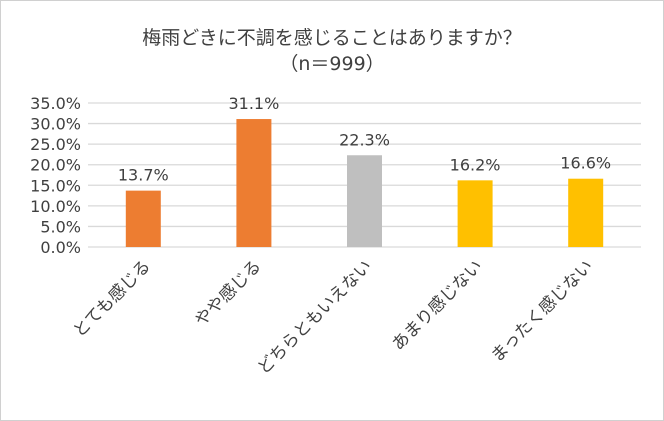  Describe the element at coordinates (55, 185) in the screenshot. I see `y-tick-label: 15.0%` at that location.